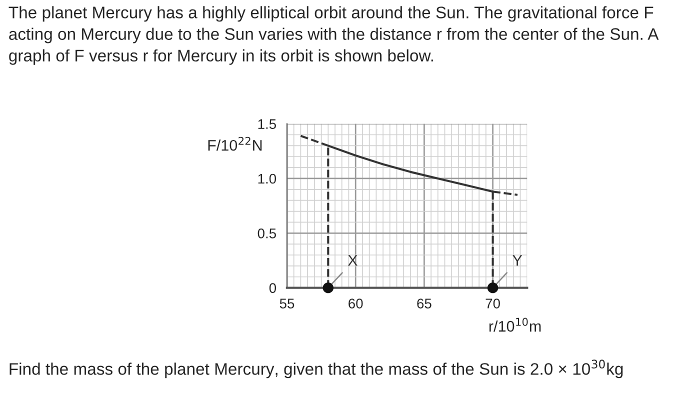  What do you see at coordinates (267, 179) in the screenshot?
I see `y-tick-label: 1.0` at bounding box center [267, 179].